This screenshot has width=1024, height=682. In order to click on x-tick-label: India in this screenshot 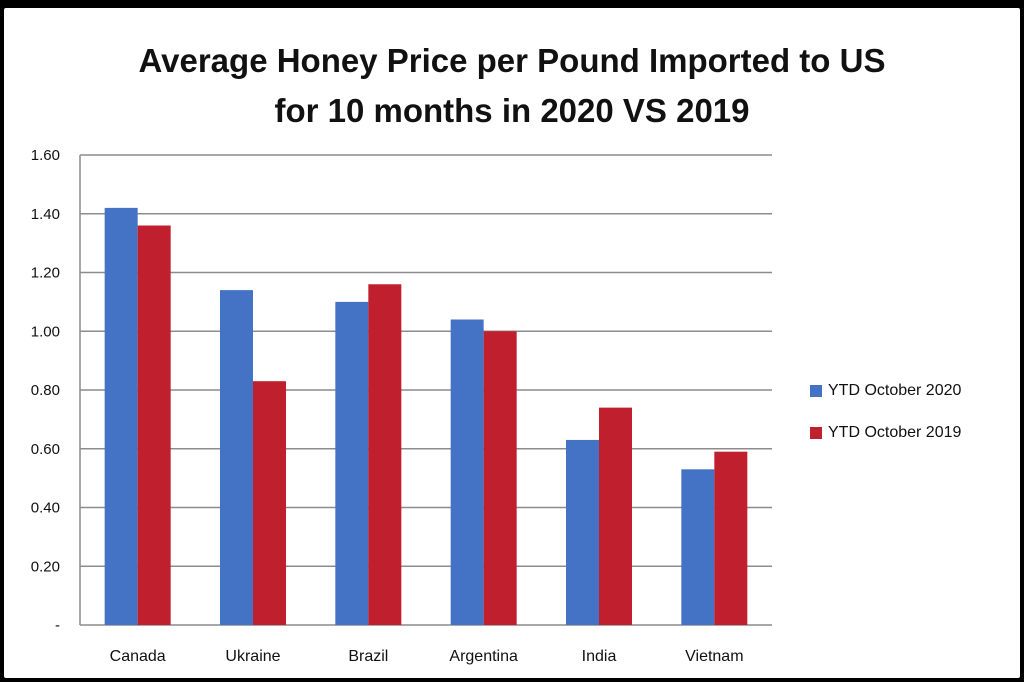, I will do `click(599, 656)`.